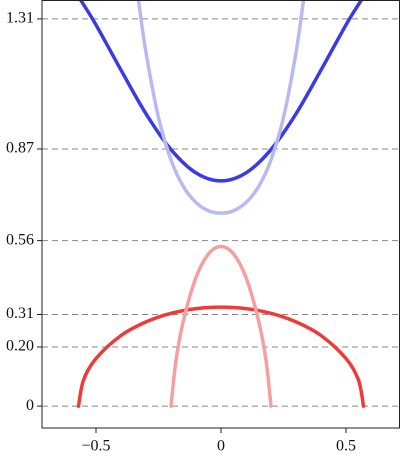  I want to click on y-tick-label: 0.87, so click(20, 148).